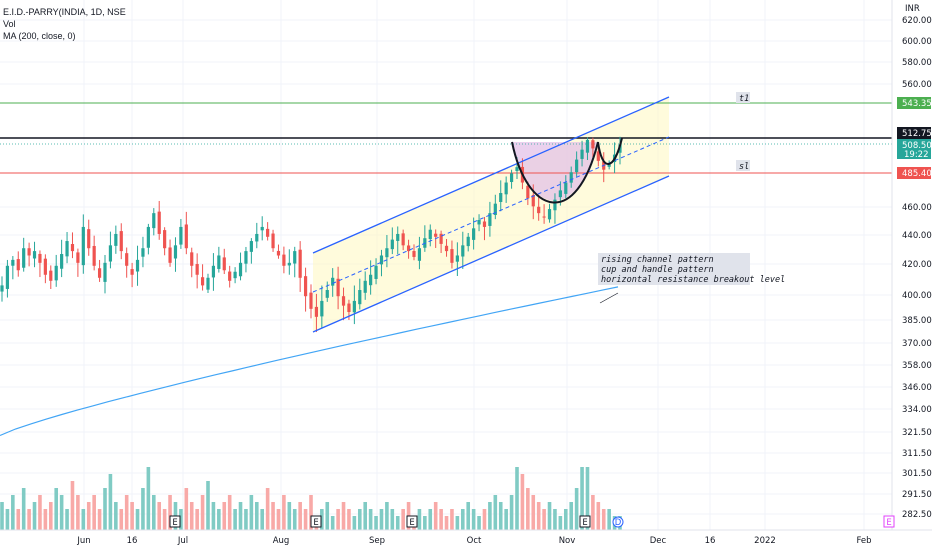 Image resolution: width=932 pixels, height=550 pixels. Describe the element at coordinates (917, 134) in the screenshot. I see `resistance-price: 512.75` at that location.